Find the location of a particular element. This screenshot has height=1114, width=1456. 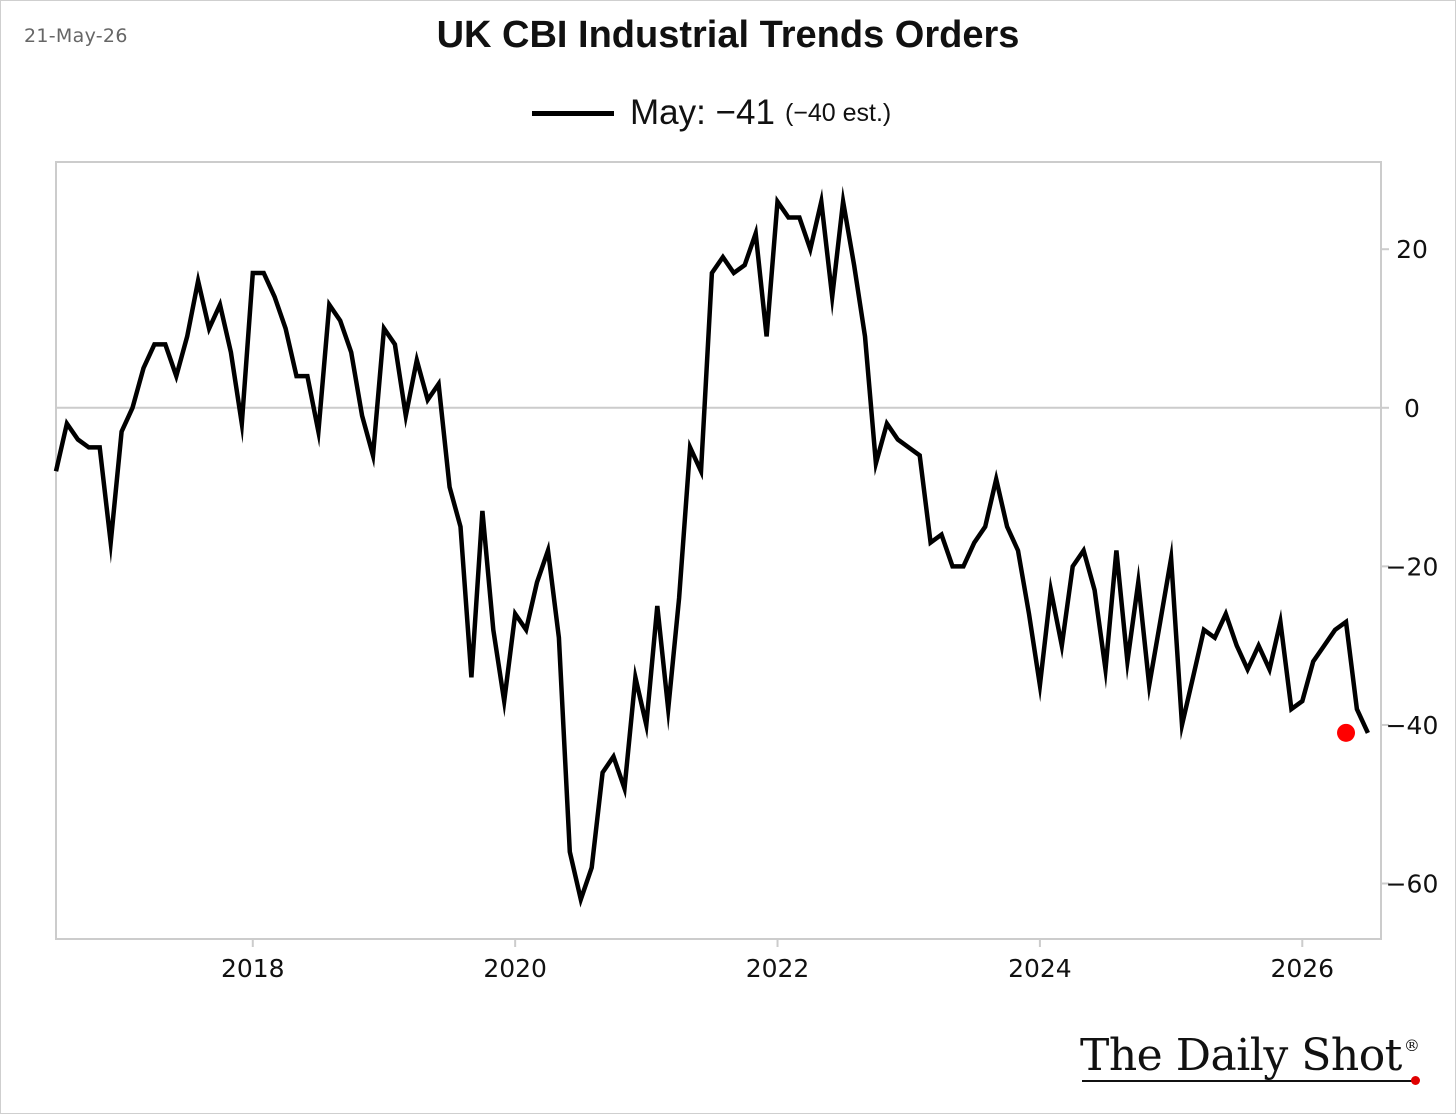

y-tick-label: −20 is located at coordinates (1412, 566).